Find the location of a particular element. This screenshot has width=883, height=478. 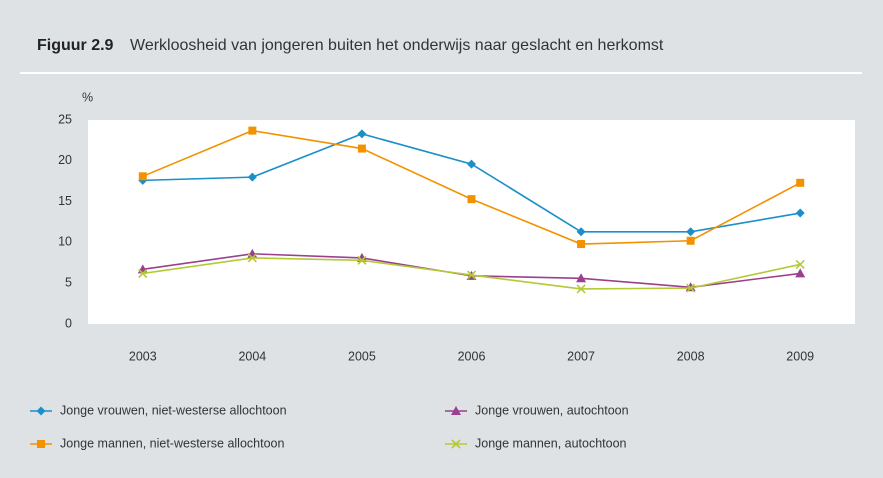

y-tick-label: 10 is located at coordinates (65, 242).